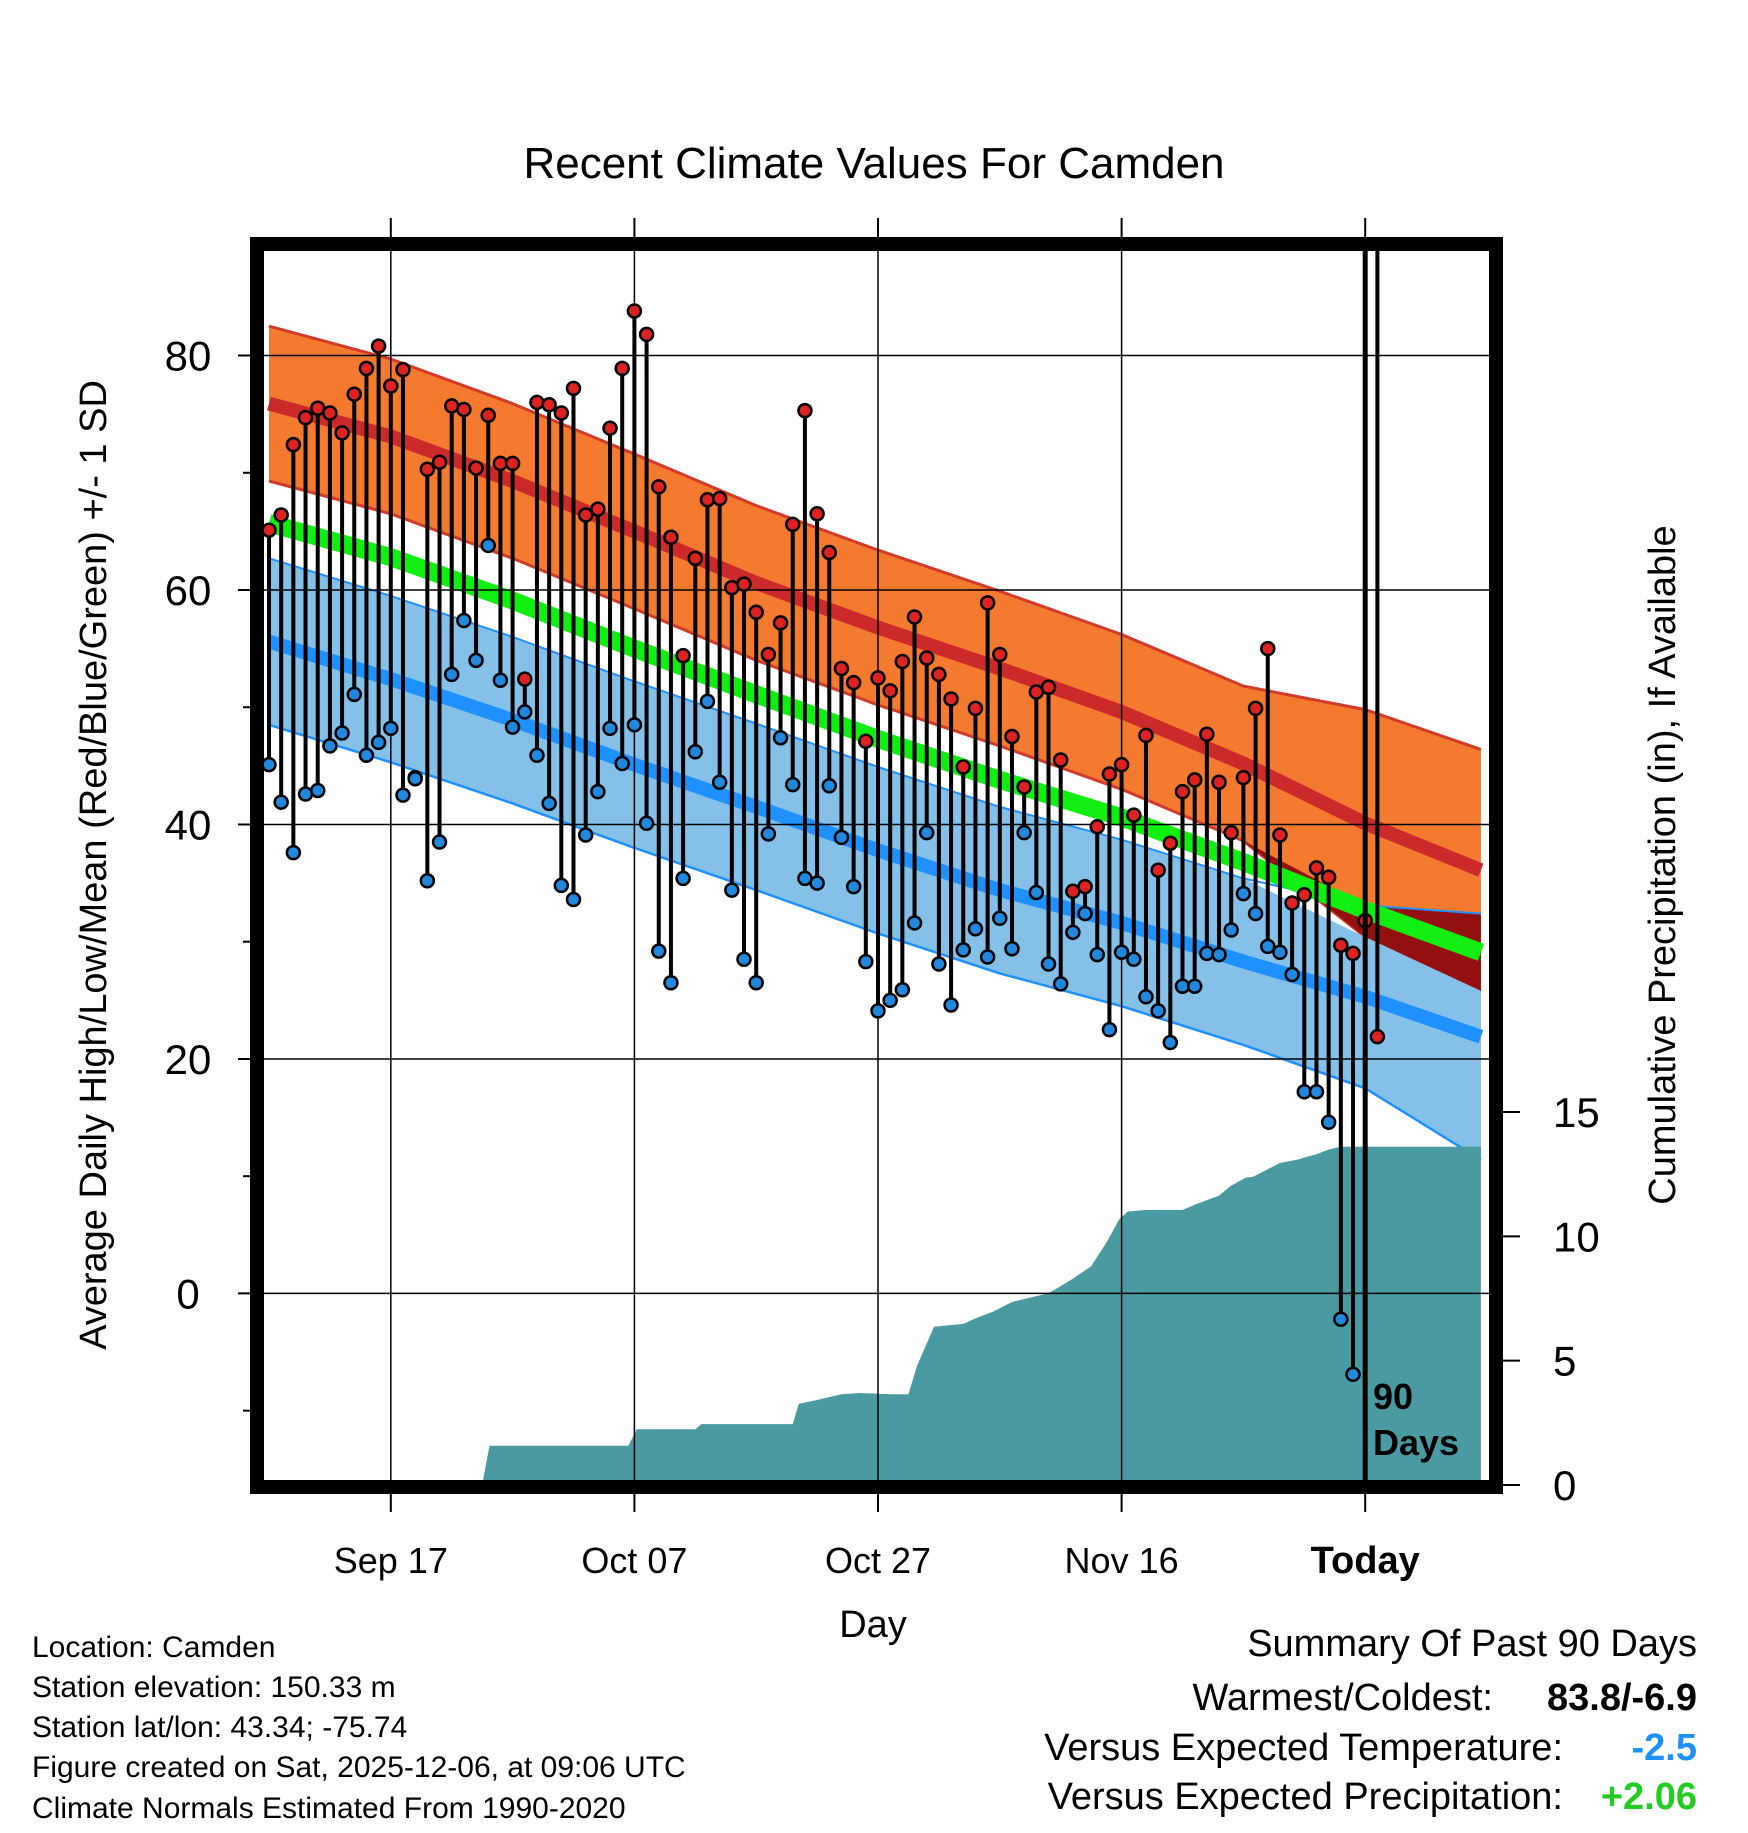 The image size is (1748, 1833). Describe the element at coordinates (1564, 1485) in the screenshot. I see `y2-tick-label: 0` at that location.